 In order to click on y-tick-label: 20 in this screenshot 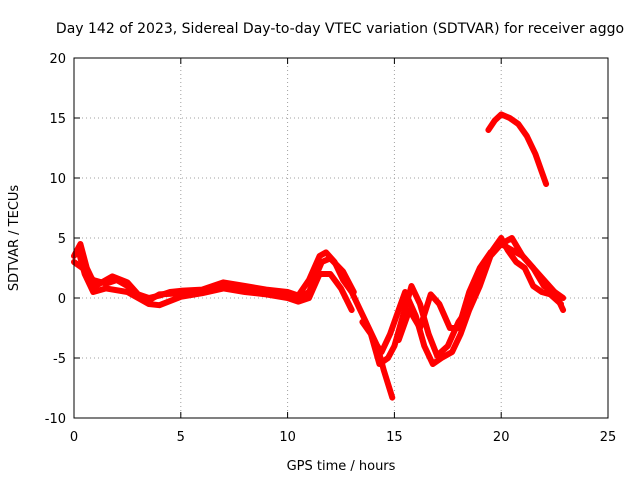, I will do `click(57, 59)`.